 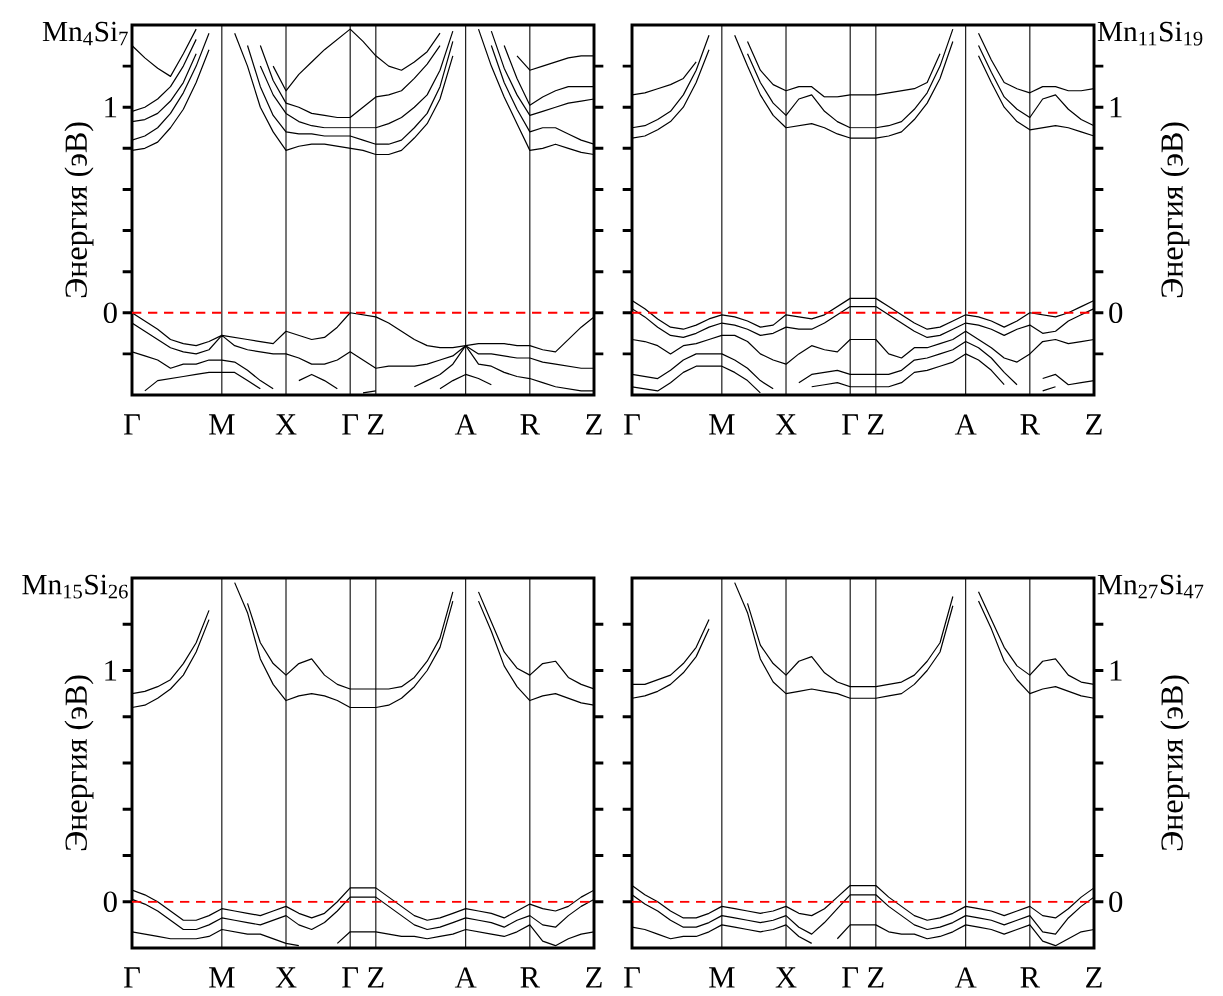 What do you see at coordinates (1150, 33) in the screenshot?
I see `chart-title: Mn$_{11}$Si$_{19}$` at bounding box center [1150, 33].